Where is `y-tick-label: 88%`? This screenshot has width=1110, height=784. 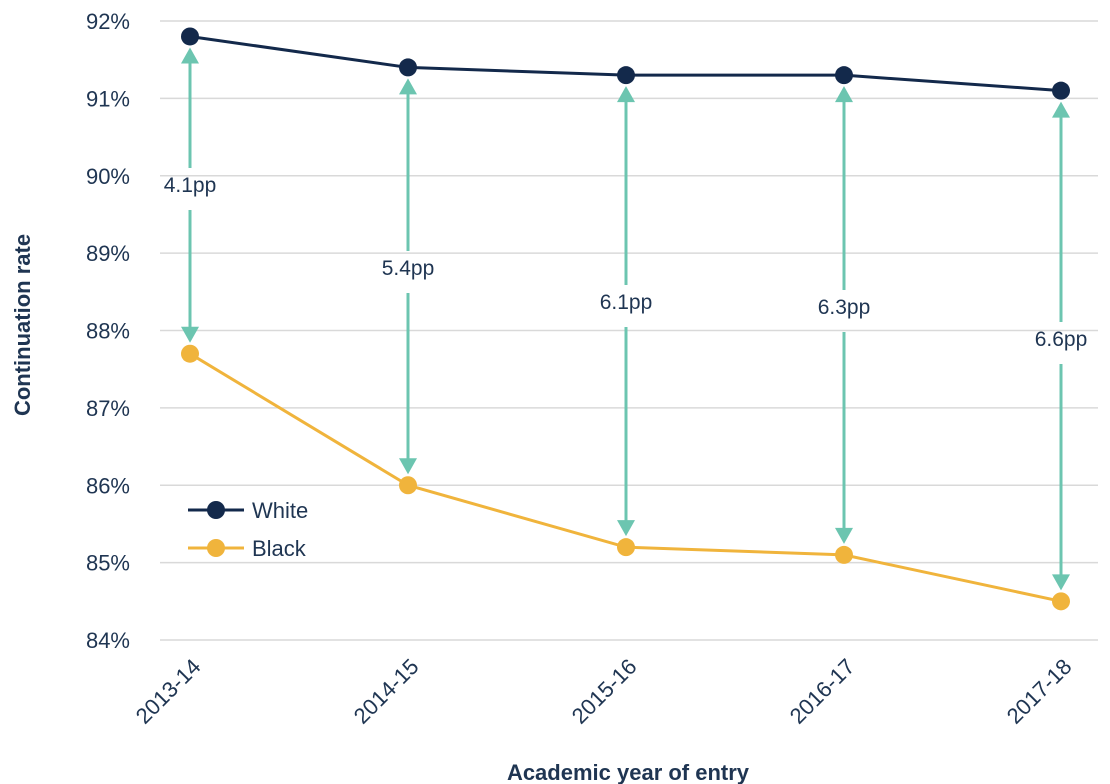 y-tick-label: 88% is located at coordinates (108, 331).